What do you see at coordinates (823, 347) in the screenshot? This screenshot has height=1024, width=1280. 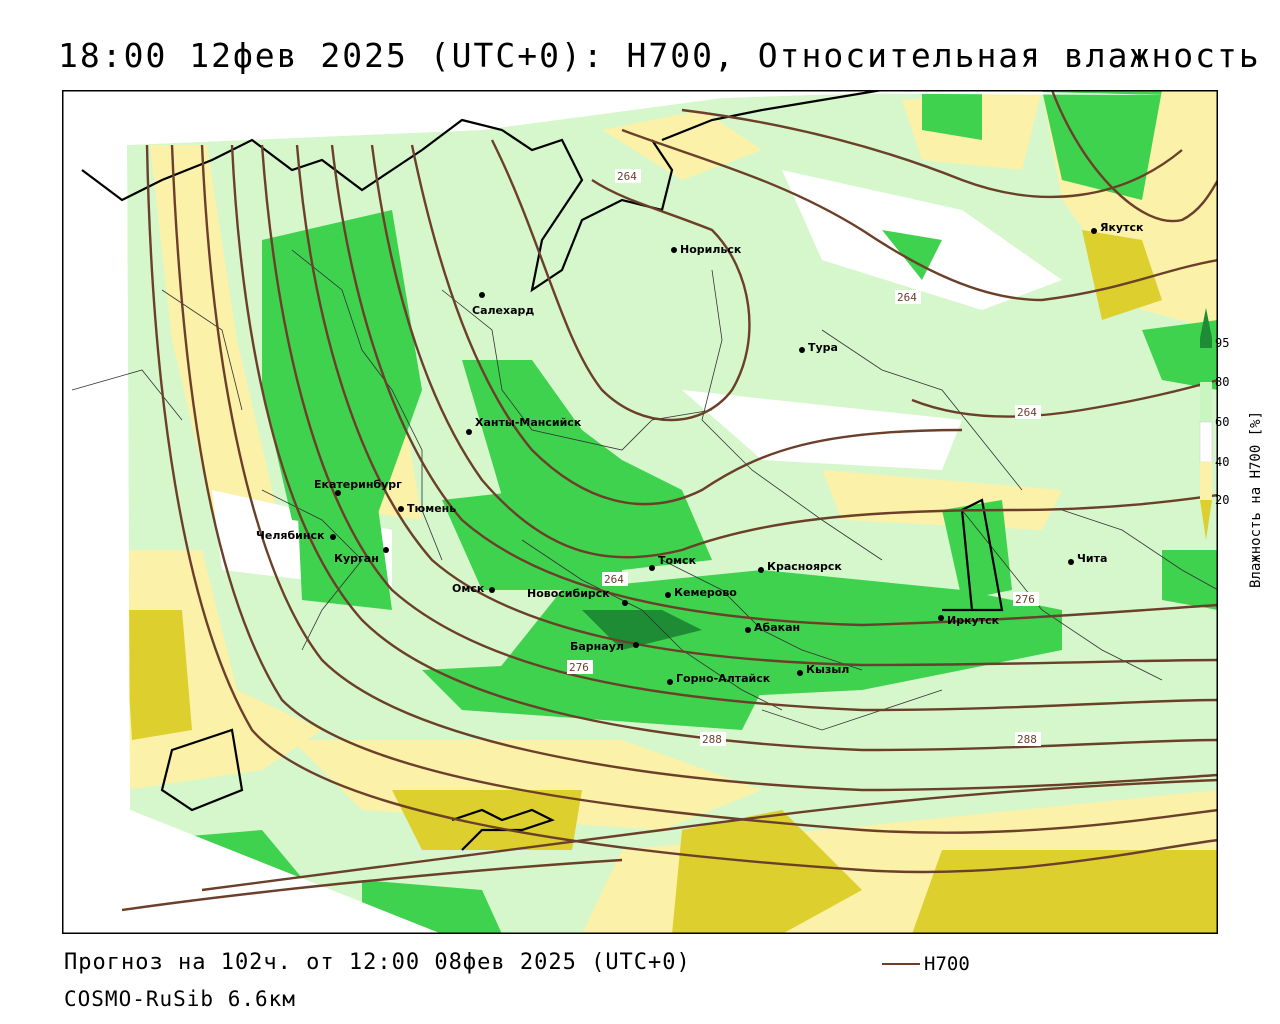 I see `city-label: Тура` at bounding box center [823, 347].